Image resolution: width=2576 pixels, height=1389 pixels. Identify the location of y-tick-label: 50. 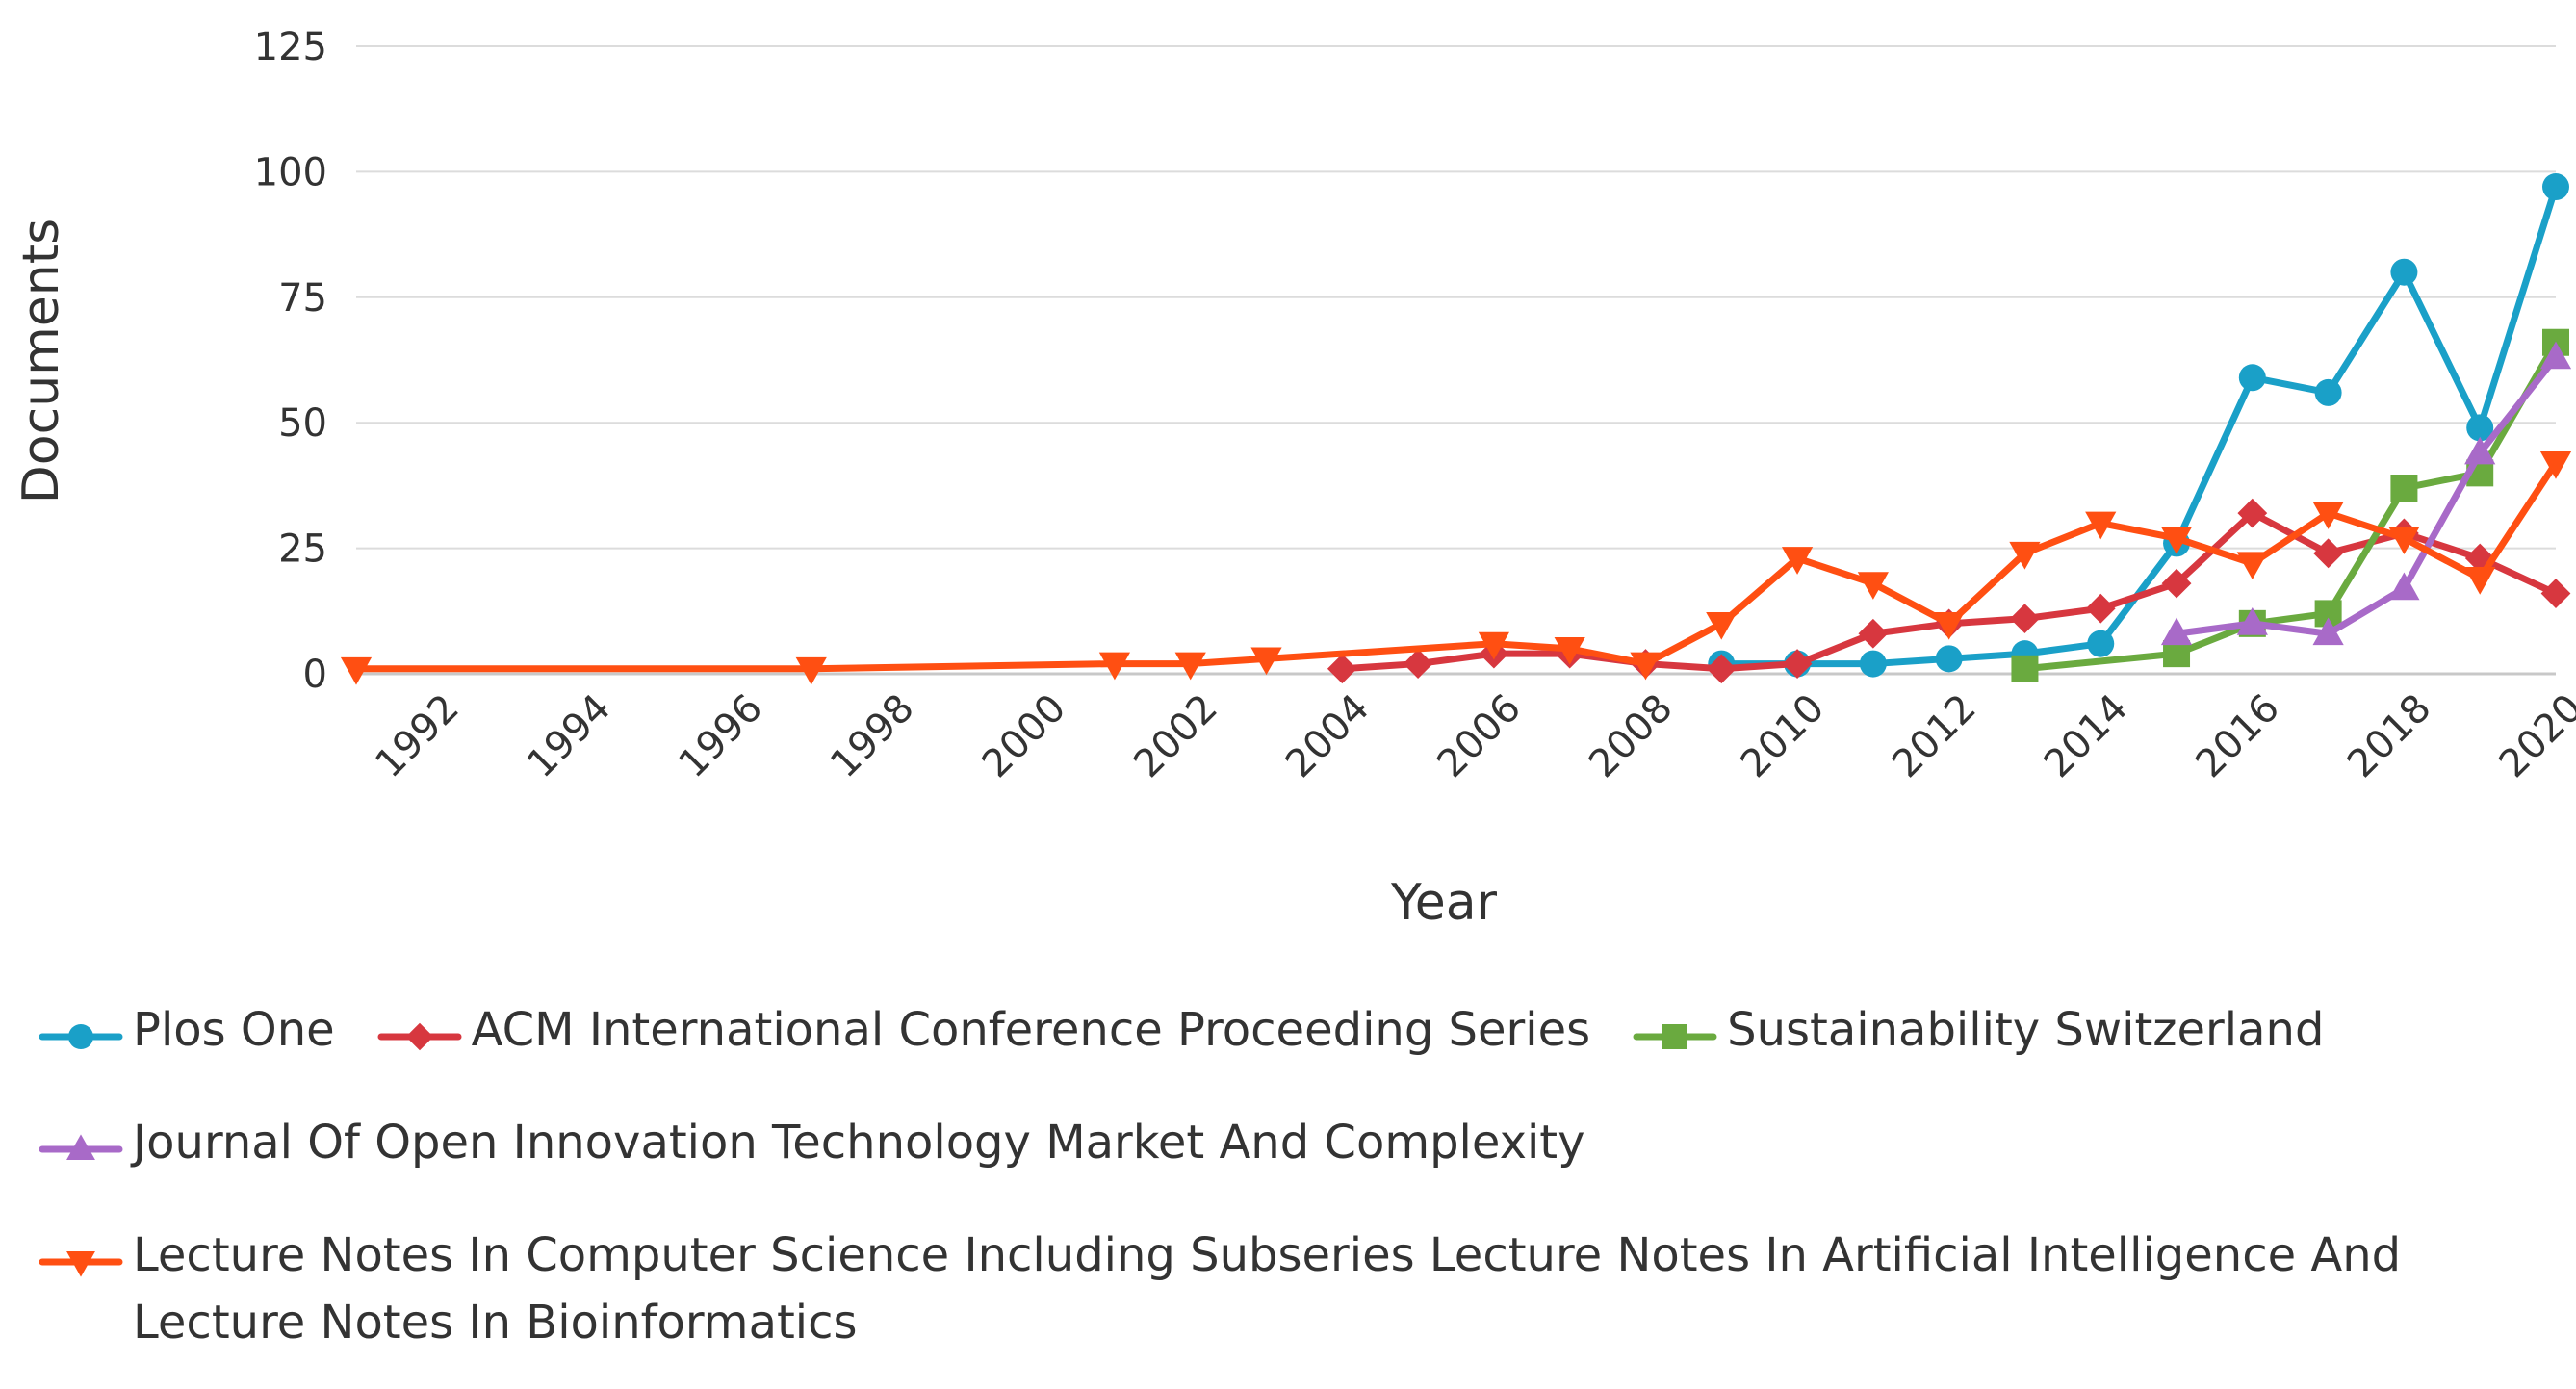
(303, 423).